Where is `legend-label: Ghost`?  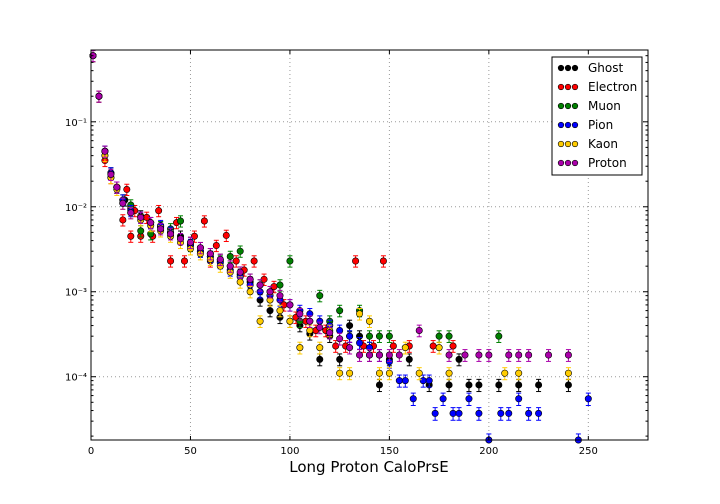 legend-label: Ghost is located at coordinates (605, 68).